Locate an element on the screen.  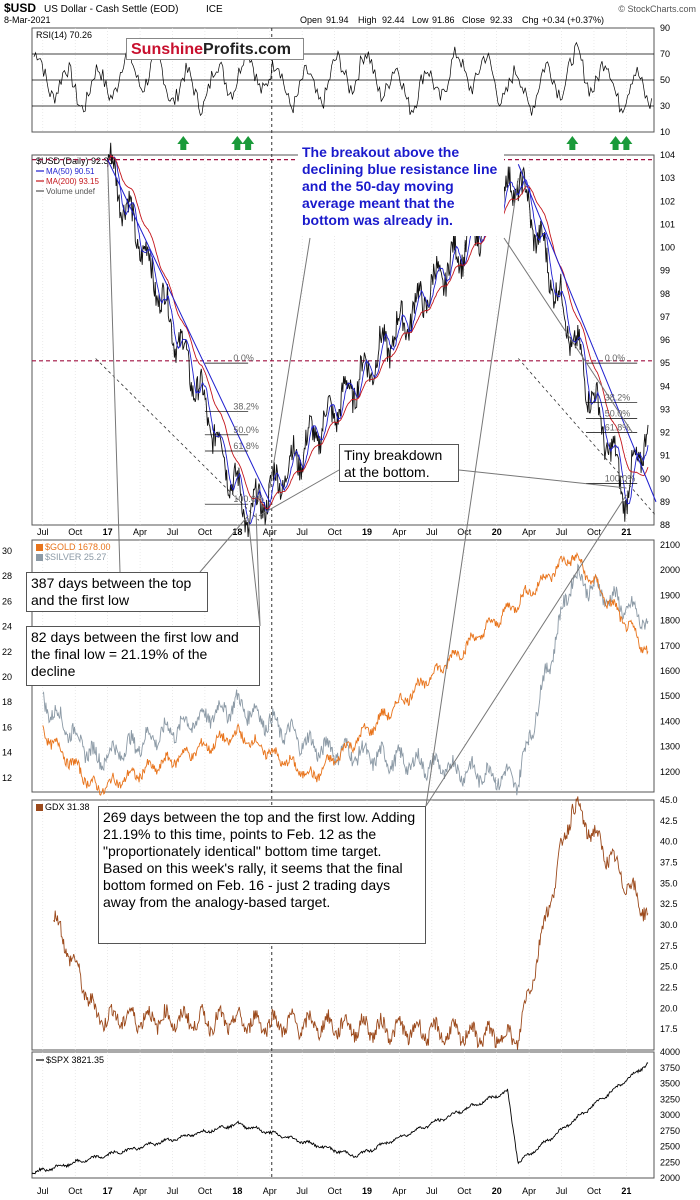
spx-tick-label: 3250 is located at coordinates (670, 1099).